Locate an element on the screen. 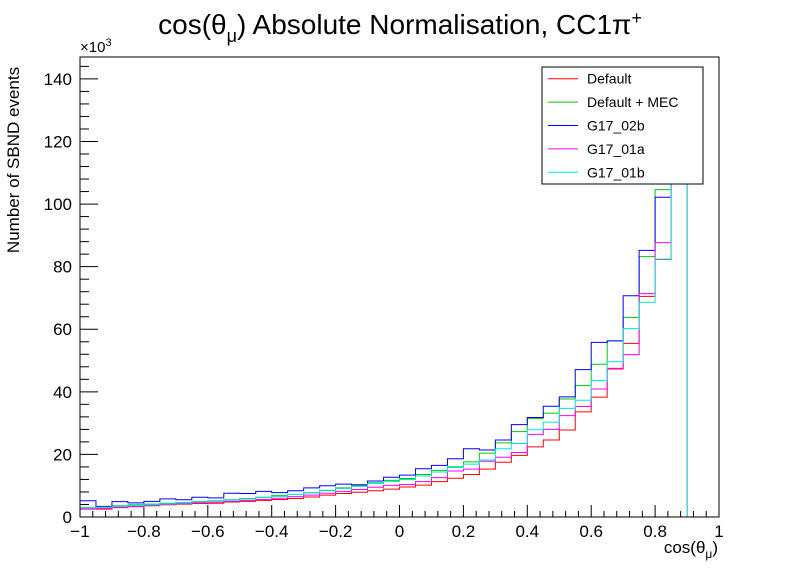 Image resolution: width=798 pixels, height=574 pixels. legend-label: Default + MEC is located at coordinates (632, 102).